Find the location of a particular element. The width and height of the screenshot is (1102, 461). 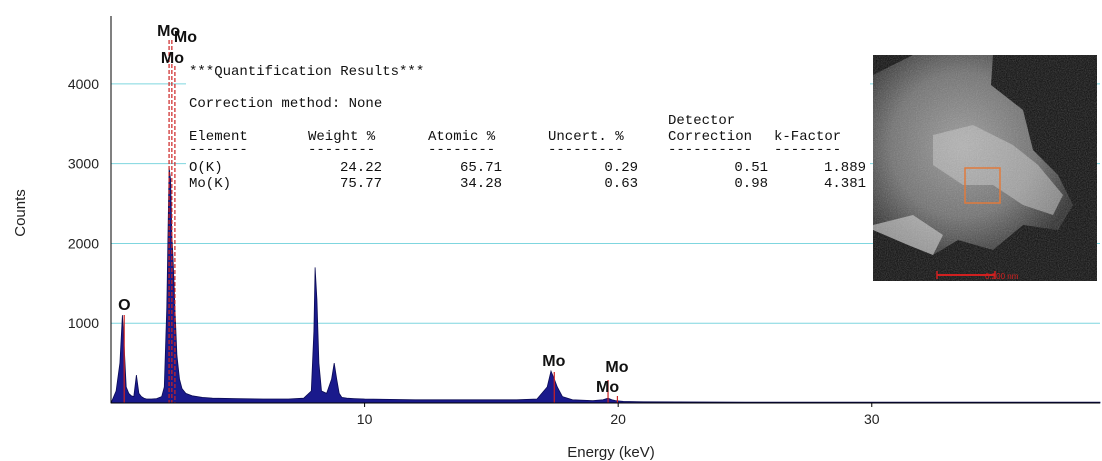

quant-cell: 34.28 is located at coordinates (480, 184).